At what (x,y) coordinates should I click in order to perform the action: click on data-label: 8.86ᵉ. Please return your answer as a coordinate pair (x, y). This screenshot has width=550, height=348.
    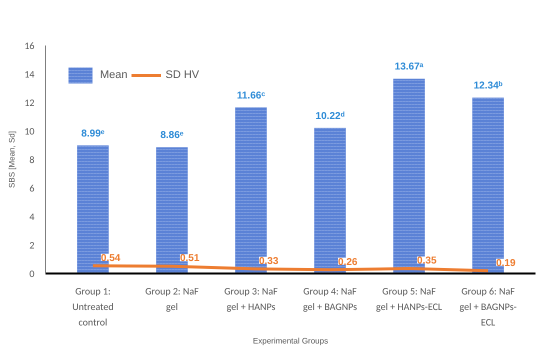
    Looking at the image, I should click on (172, 136).